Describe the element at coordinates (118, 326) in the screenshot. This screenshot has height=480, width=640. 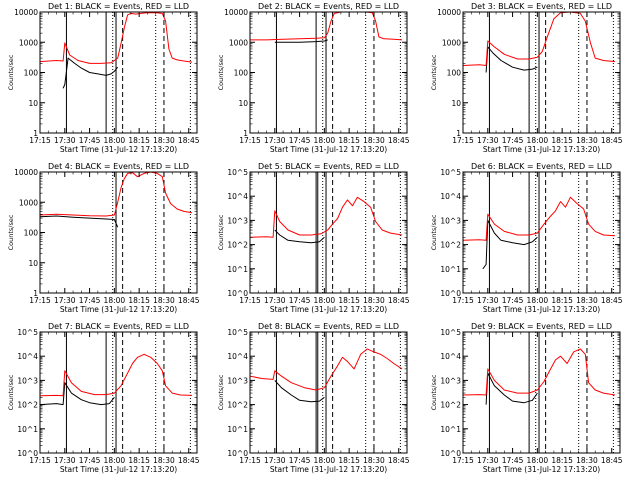
I see `chart-title: Det 7: BLACK = Events, RED = LLD` at that location.